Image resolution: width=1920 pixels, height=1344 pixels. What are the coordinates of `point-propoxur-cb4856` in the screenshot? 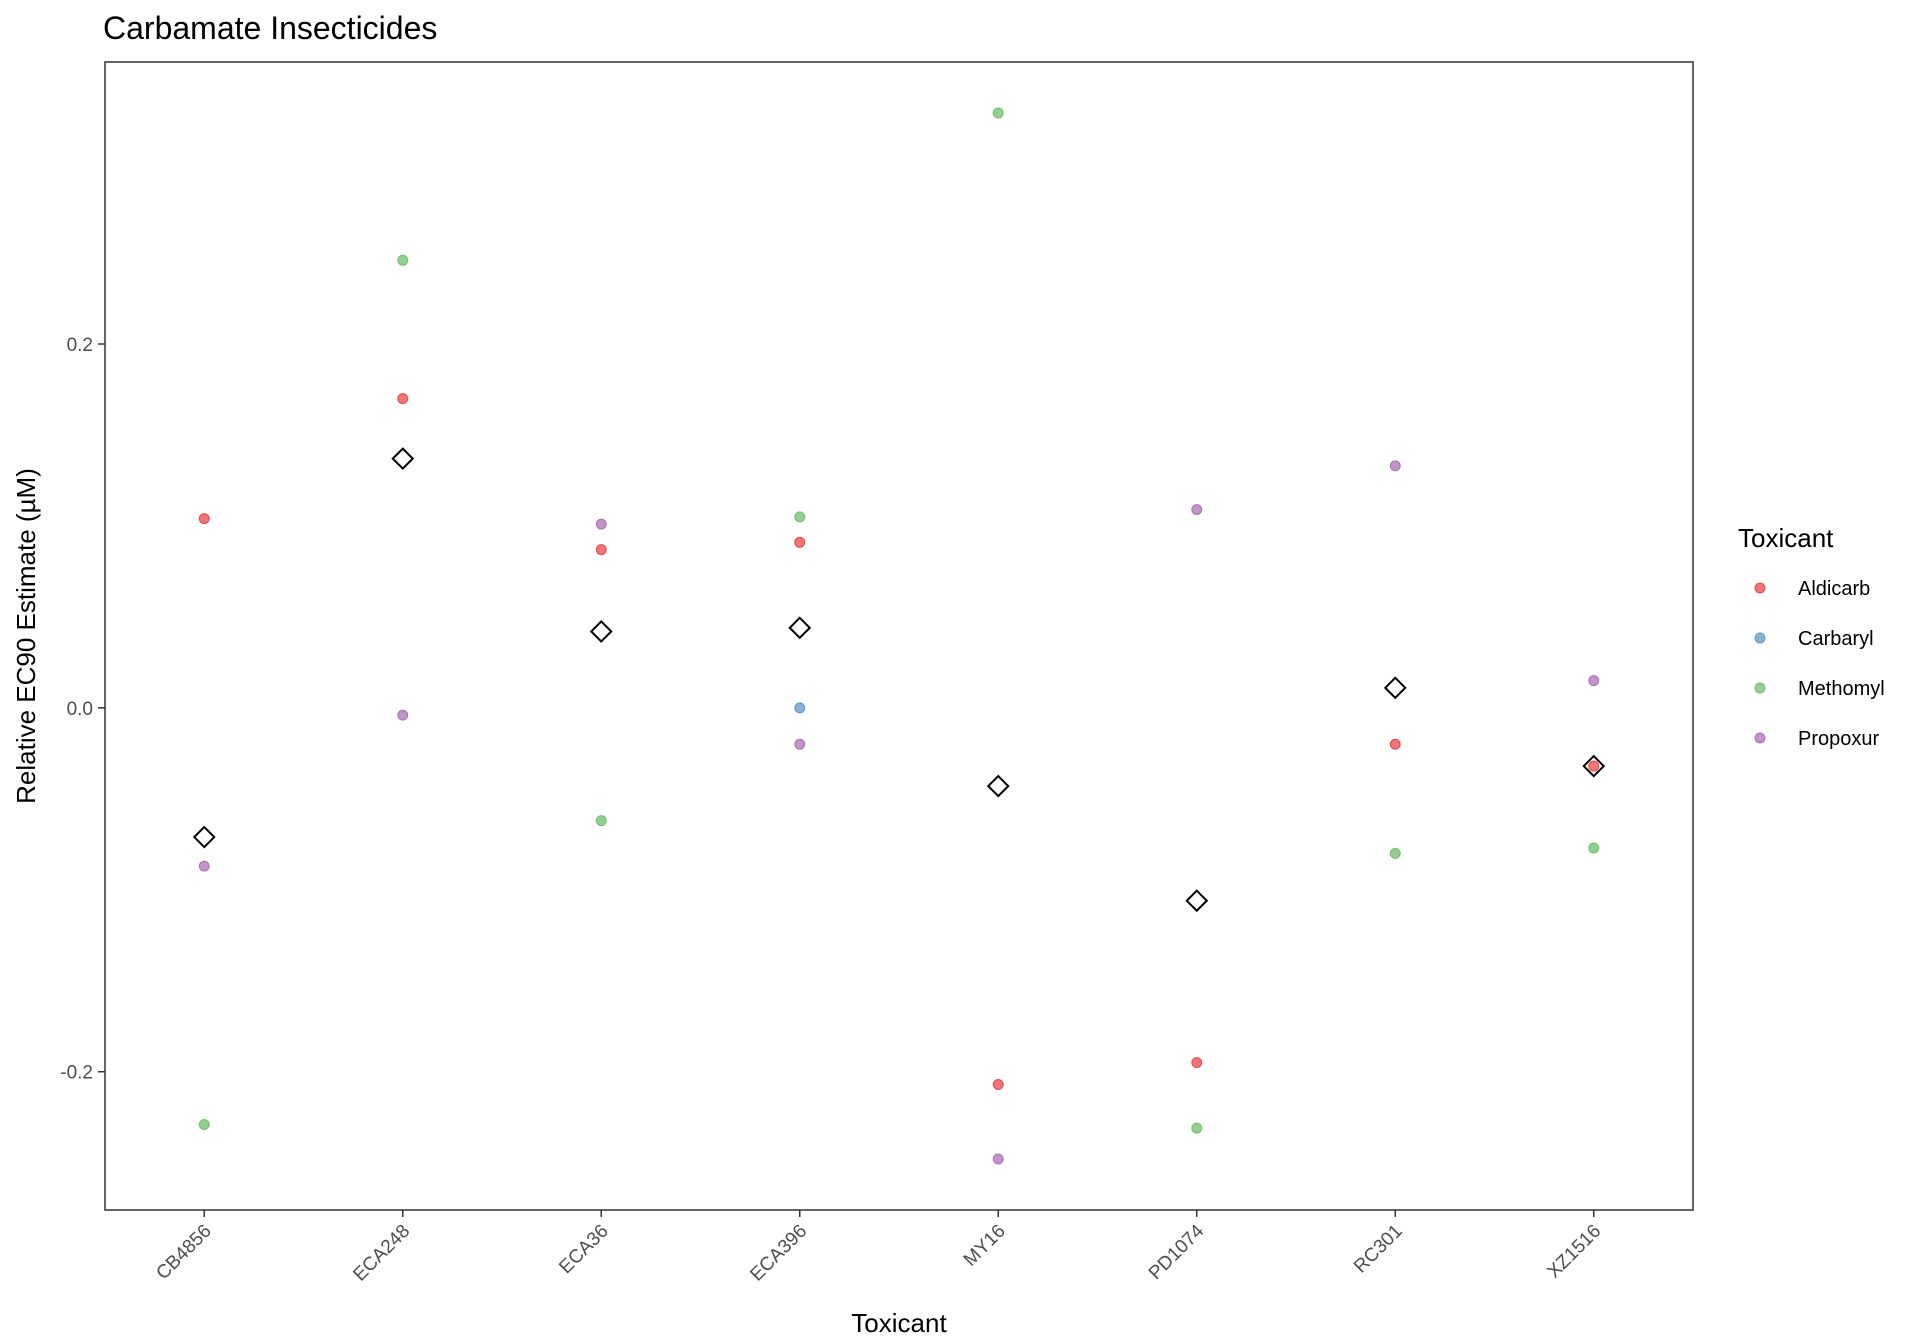 It's located at (204, 866).